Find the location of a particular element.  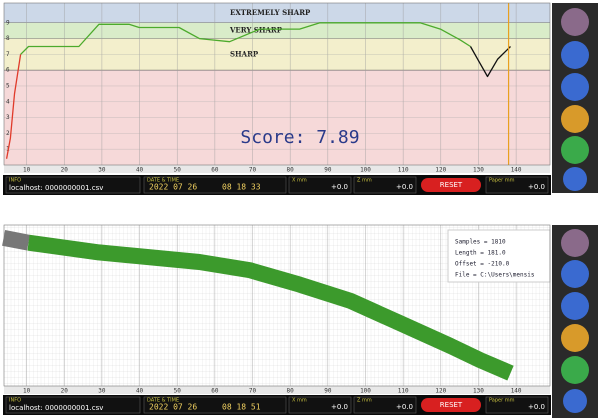

y-tick-label: 9 is located at coordinates (8, 22).